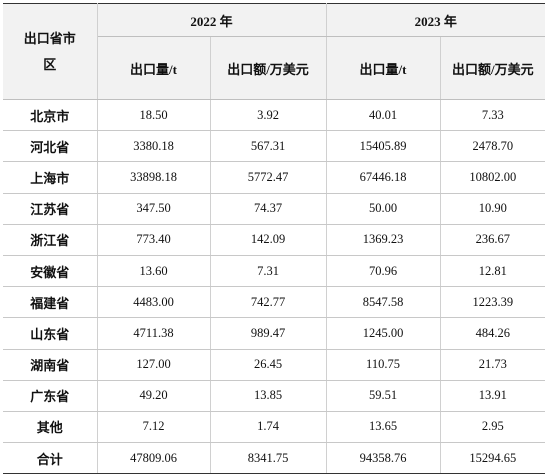 Image resolution: width=550 pixels, height=474 pixels. Describe the element at coordinates (493, 365) in the screenshot. I see `cell-value-2023: 21.73` at that location.